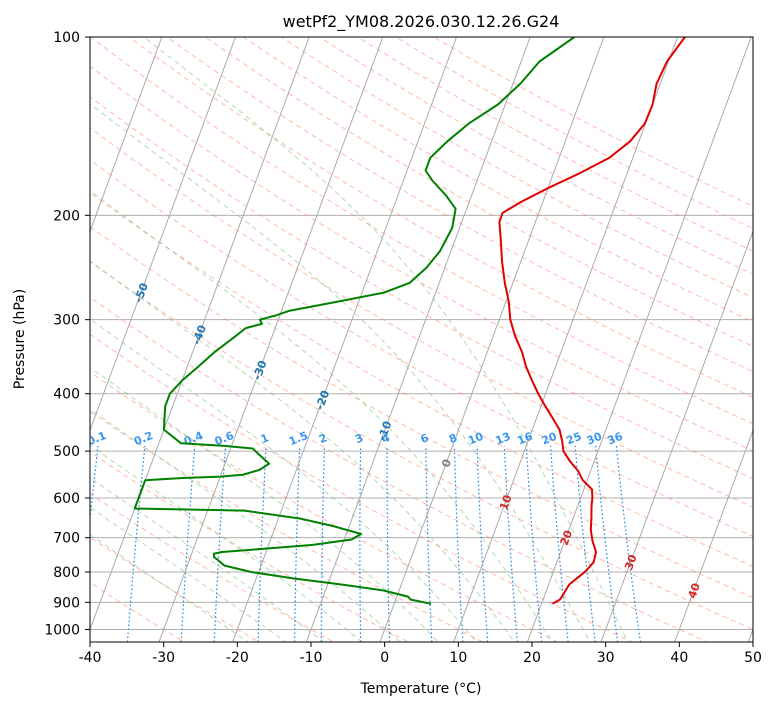 Image resolution: width=775 pixels, height=708 pixels. What do you see at coordinates (502, 439) in the screenshot?
I see `mixing-ratio-label: 13` at bounding box center [502, 439].